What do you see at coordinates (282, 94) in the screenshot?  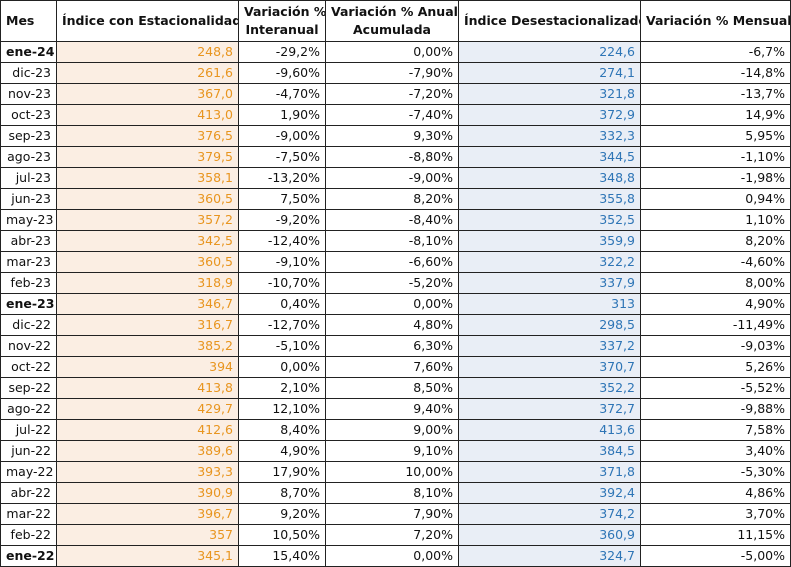 I see `cell-variacion-interanual: -4,70%` at bounding box center [282, 94].